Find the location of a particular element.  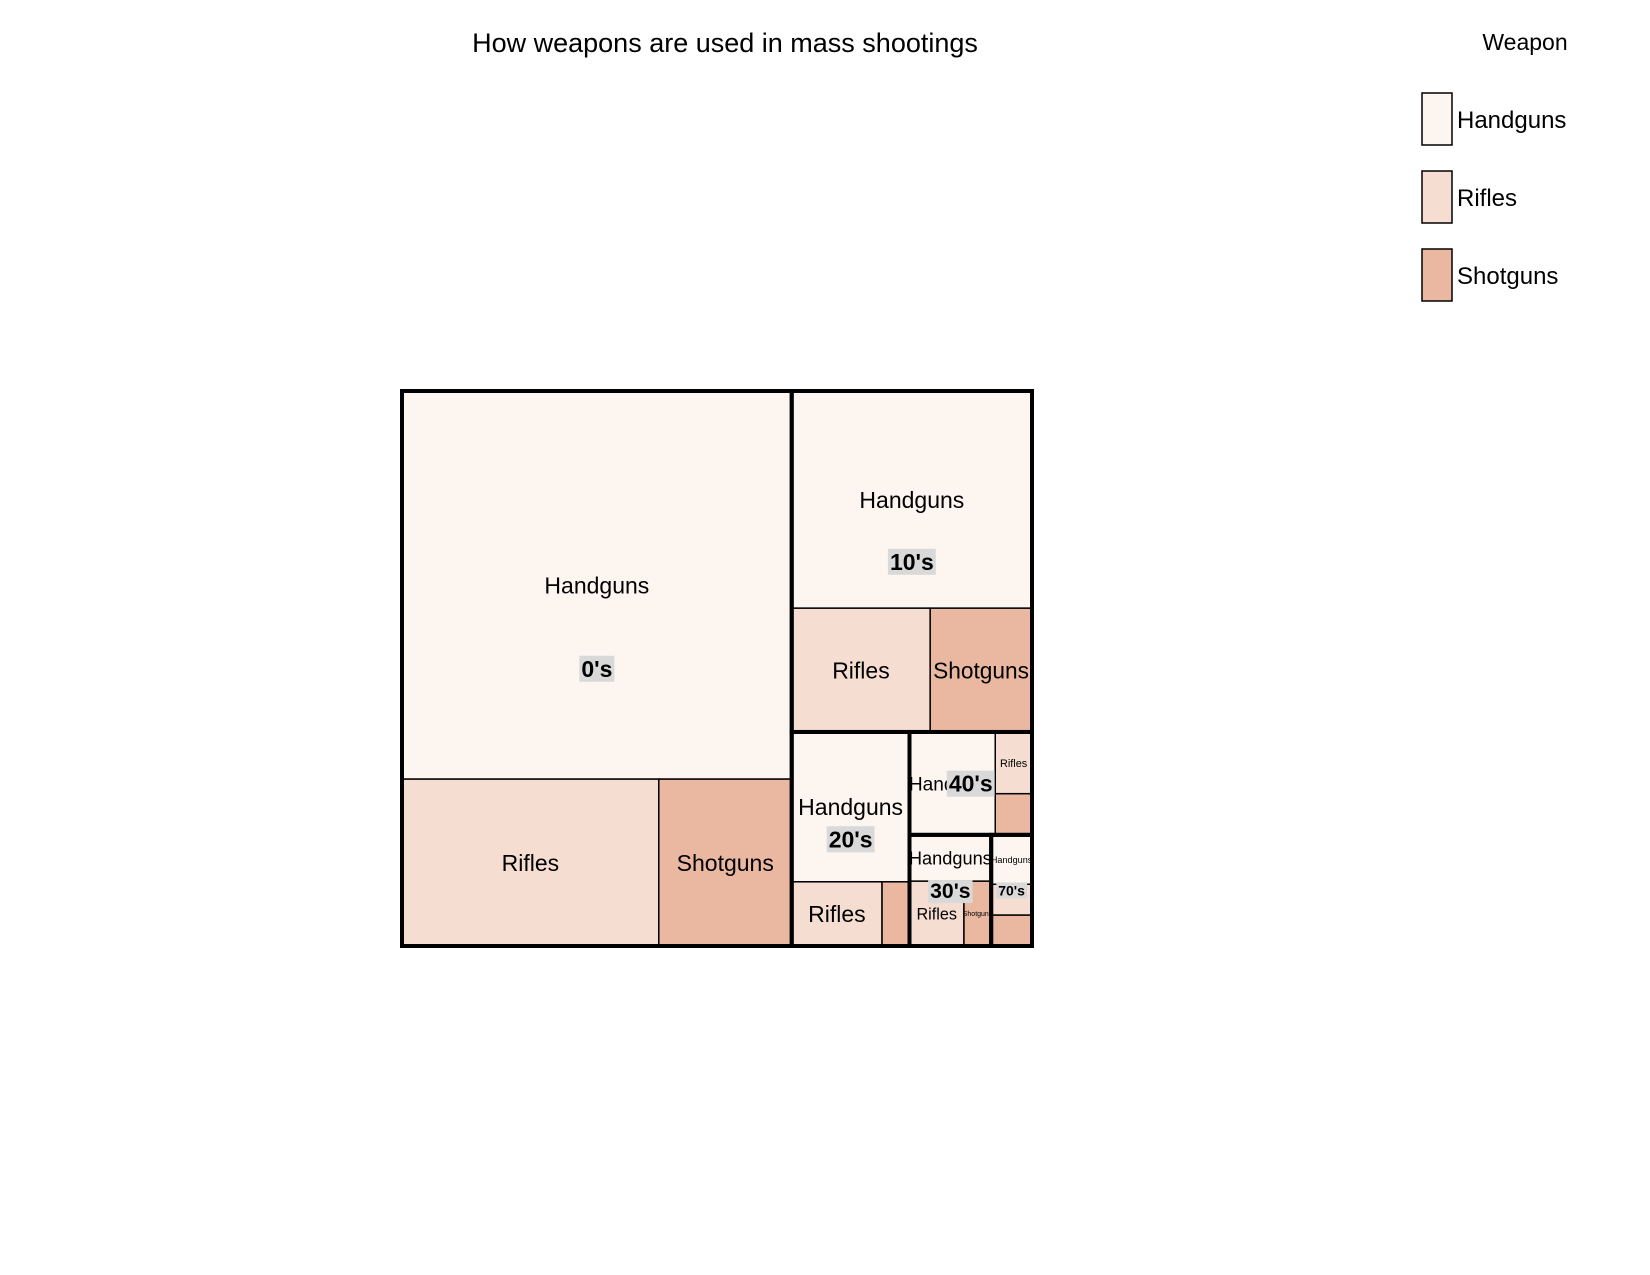

group-label-40-s: 40's is located at coordinates (971, 784).